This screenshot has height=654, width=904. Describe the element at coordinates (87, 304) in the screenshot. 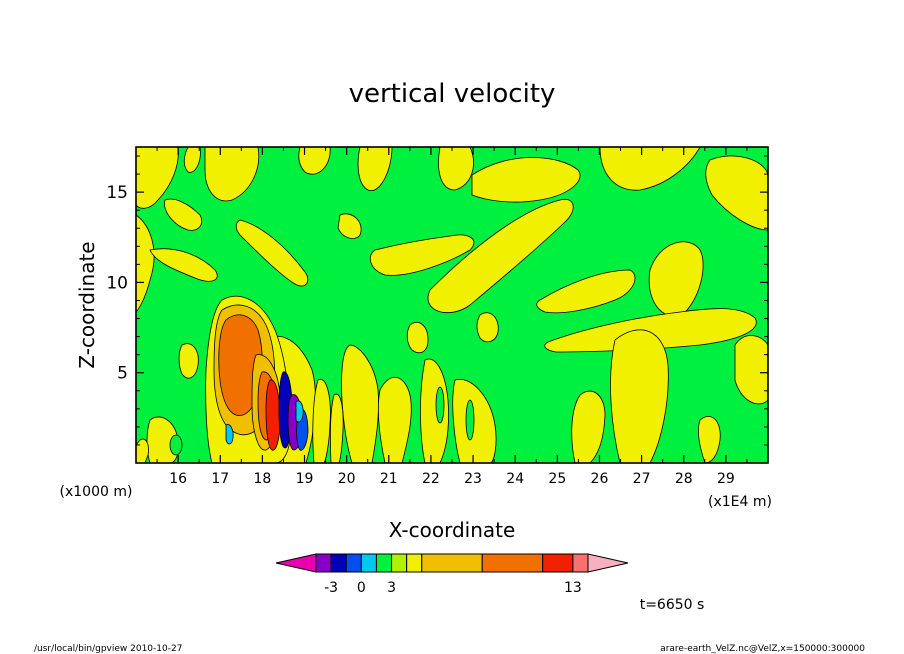

I see `y-axis-label: Z-coordinate` at that location.